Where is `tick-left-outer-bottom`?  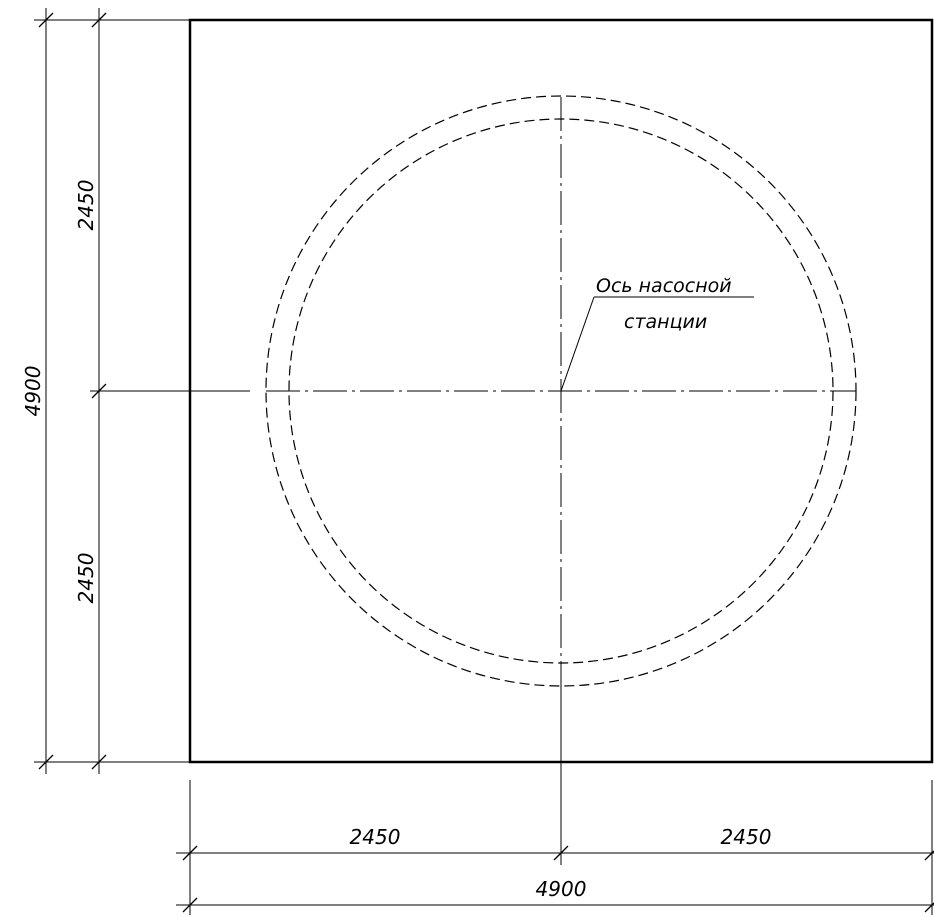 tick-left-outer-bottom is located at coordinates (46, 762).